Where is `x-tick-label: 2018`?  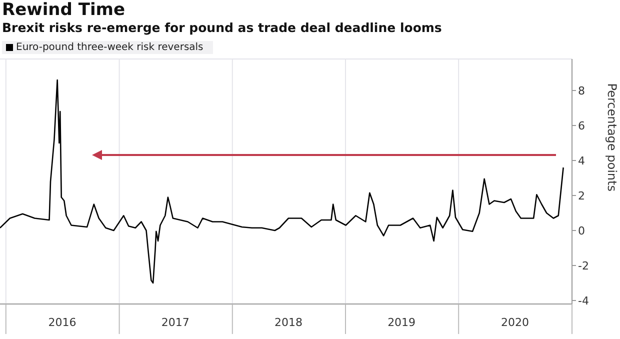
x-tick-label: 2018 is located at coordinates (288, 322).